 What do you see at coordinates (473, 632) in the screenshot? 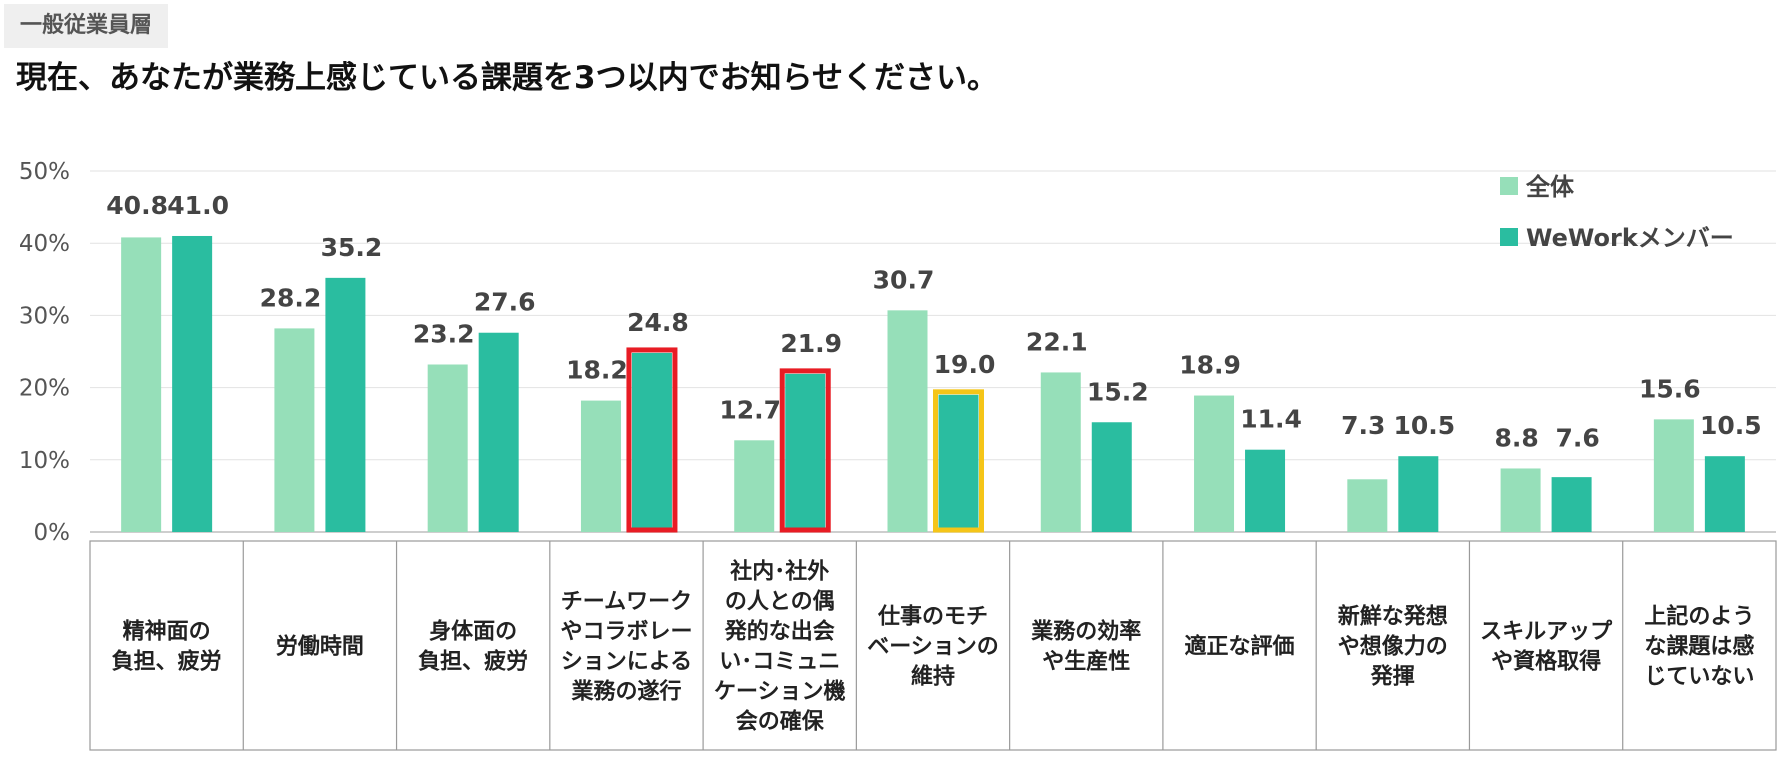
I see `category-label-line: 身体面の` at bounding box center [473, 632].